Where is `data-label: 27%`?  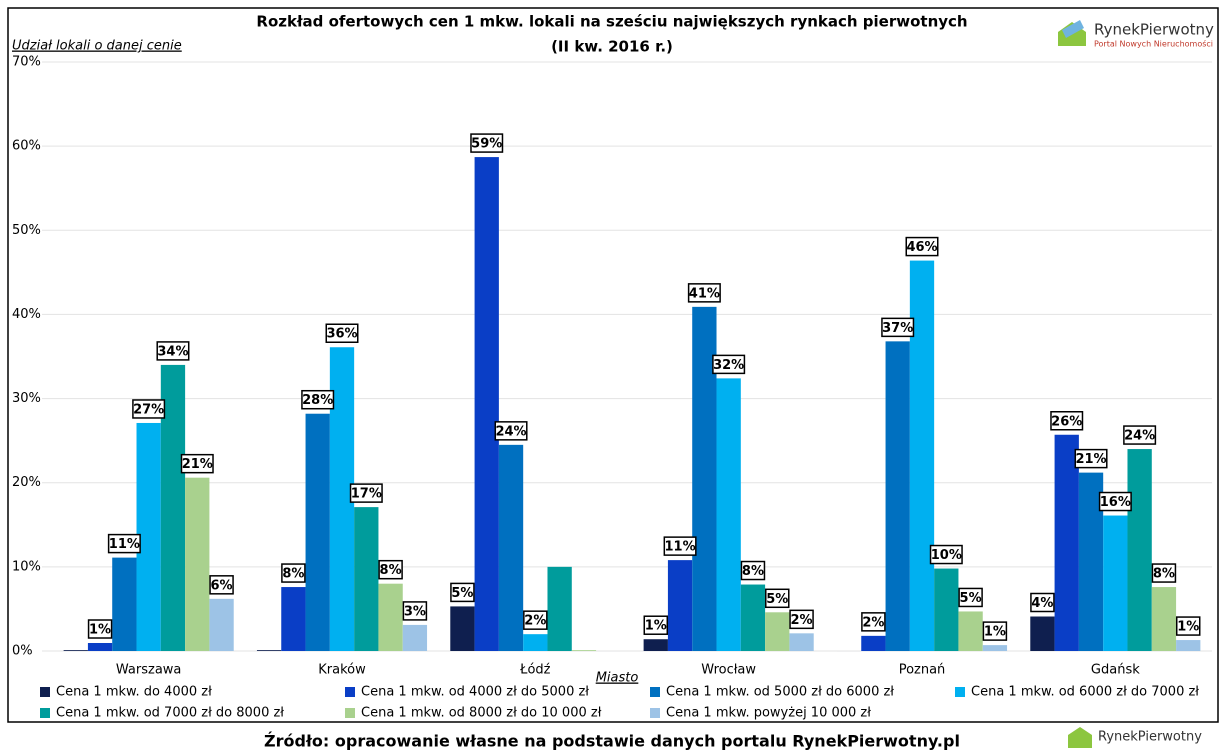
data-label: 27% is located at coordinates (148, 409).